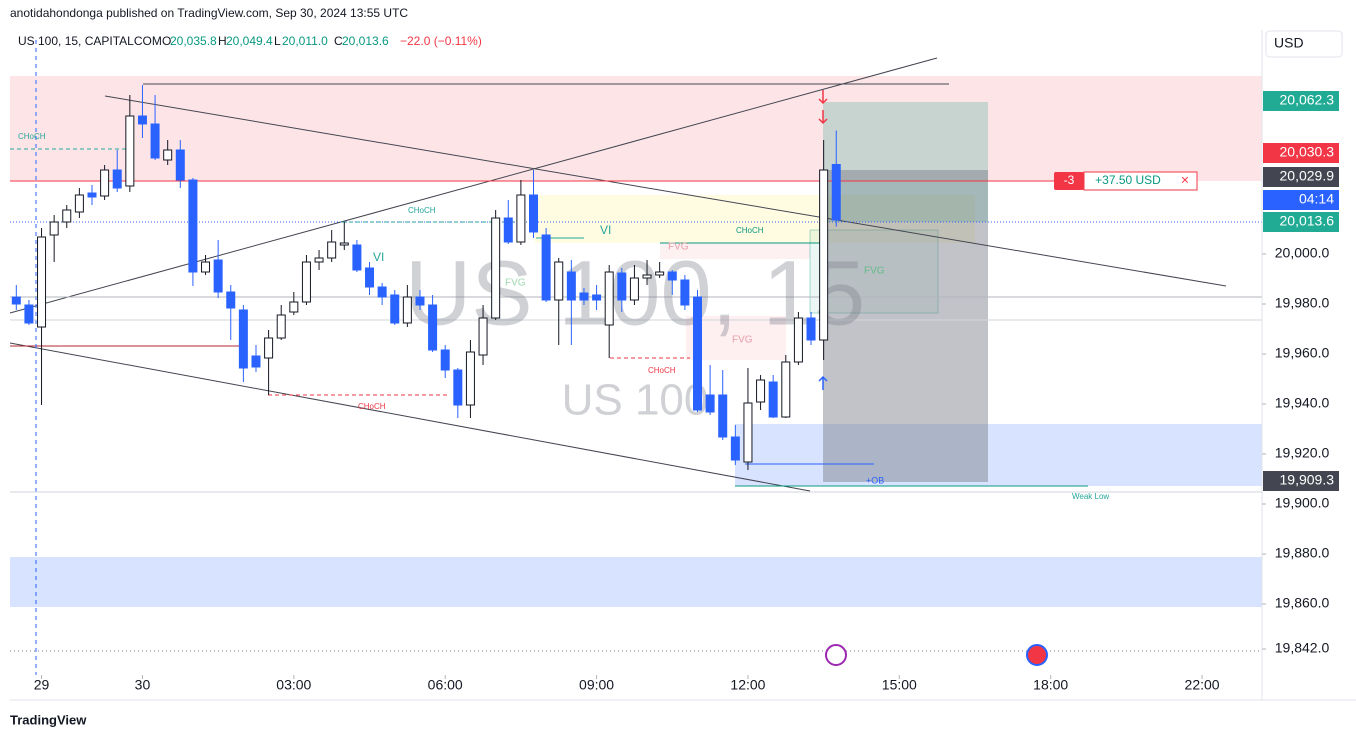  Describe the element at coordinates (1302, 353) in the screenshot. I see `y-tick-label: 19,960.0` at that location.